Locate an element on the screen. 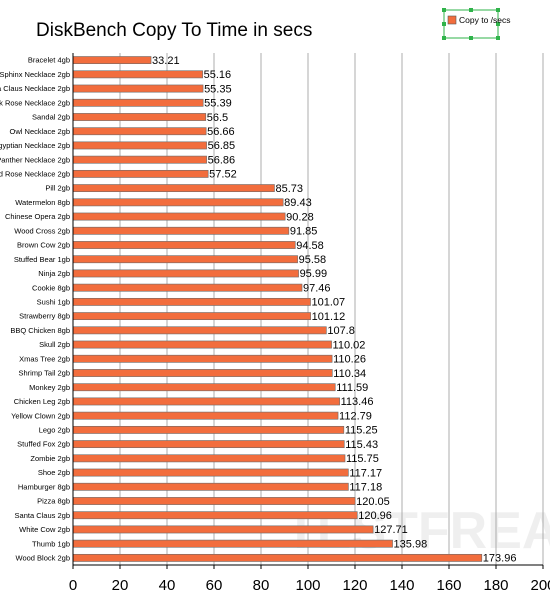  category-label: Sandal 2gb is located at coordinates (51, 117).